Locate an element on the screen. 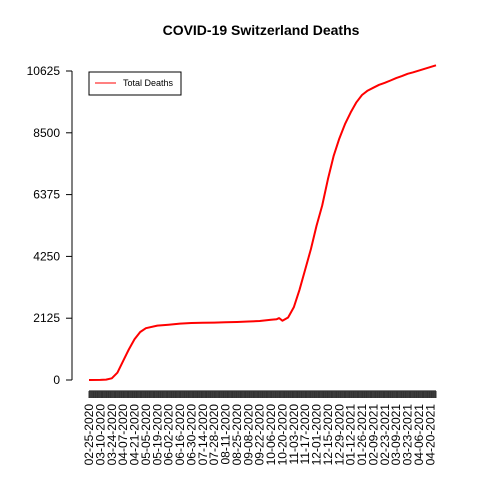  x-tick-label: 06-16-2020 is located at coordinates (180, 435).